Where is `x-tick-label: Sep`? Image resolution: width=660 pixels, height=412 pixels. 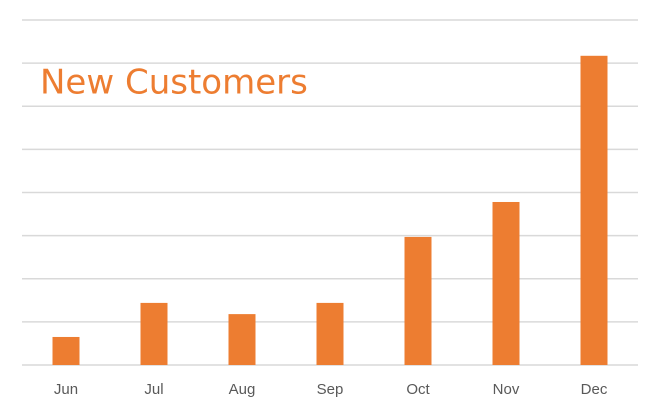
x-tick-label: Sep is located at coordinates (330, 389).